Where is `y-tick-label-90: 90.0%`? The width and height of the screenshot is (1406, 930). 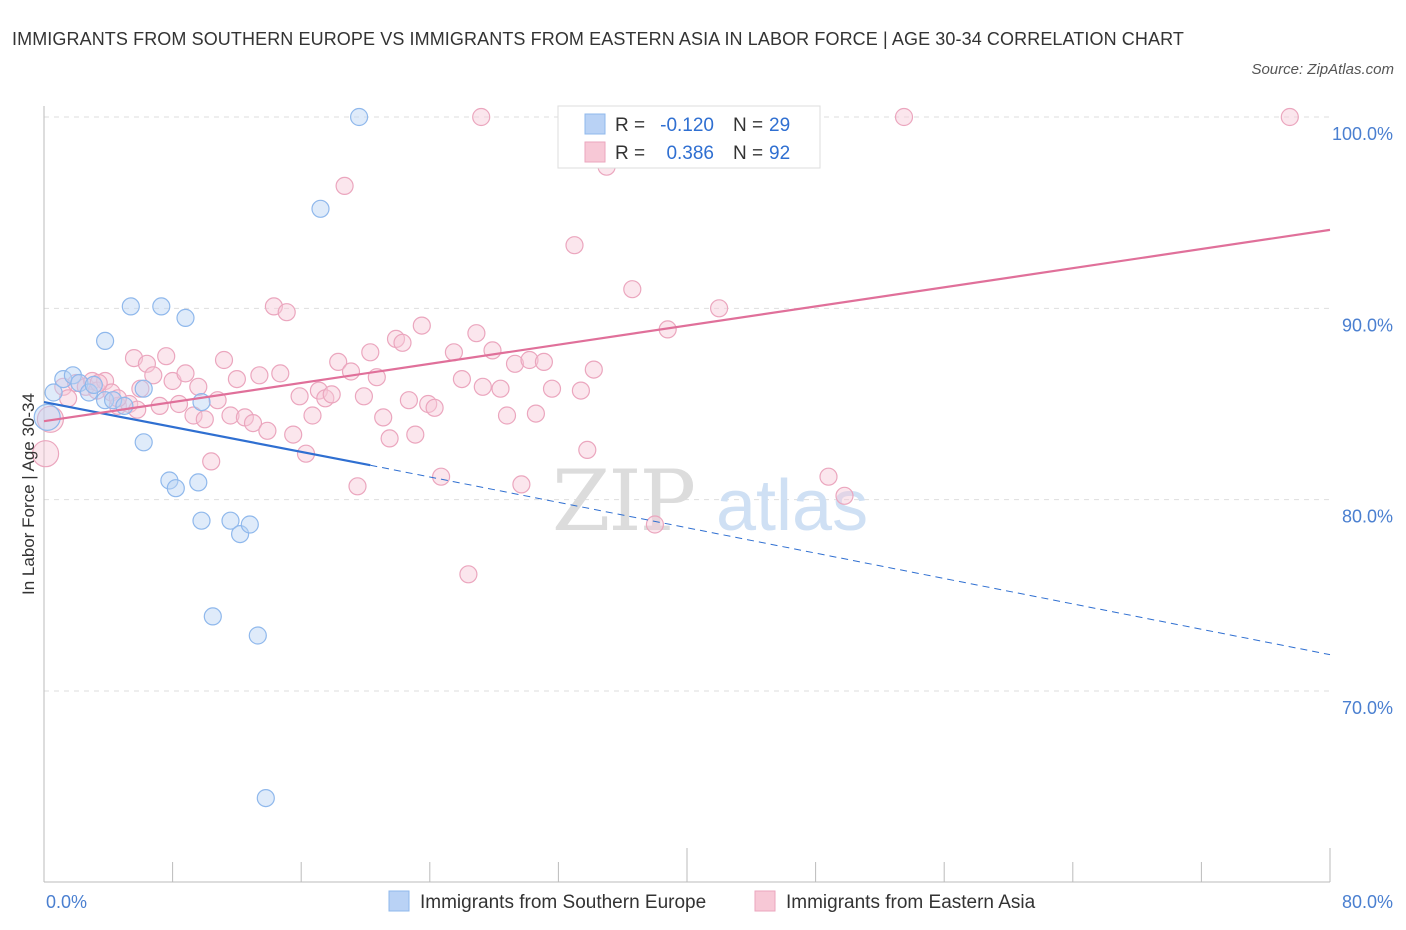 y-tick-label-90: 90.0% is located at coordinates (1367, 325).